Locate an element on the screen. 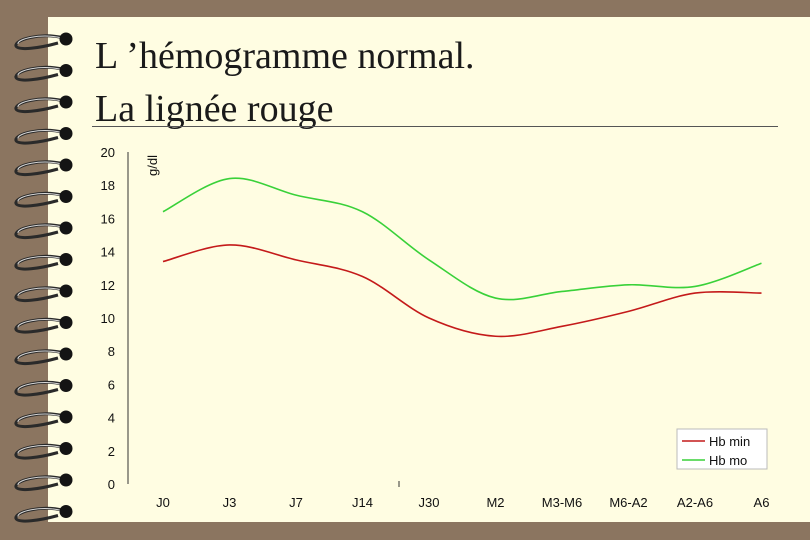  y-tick-label: 0 is located at coordinates (111, 484).